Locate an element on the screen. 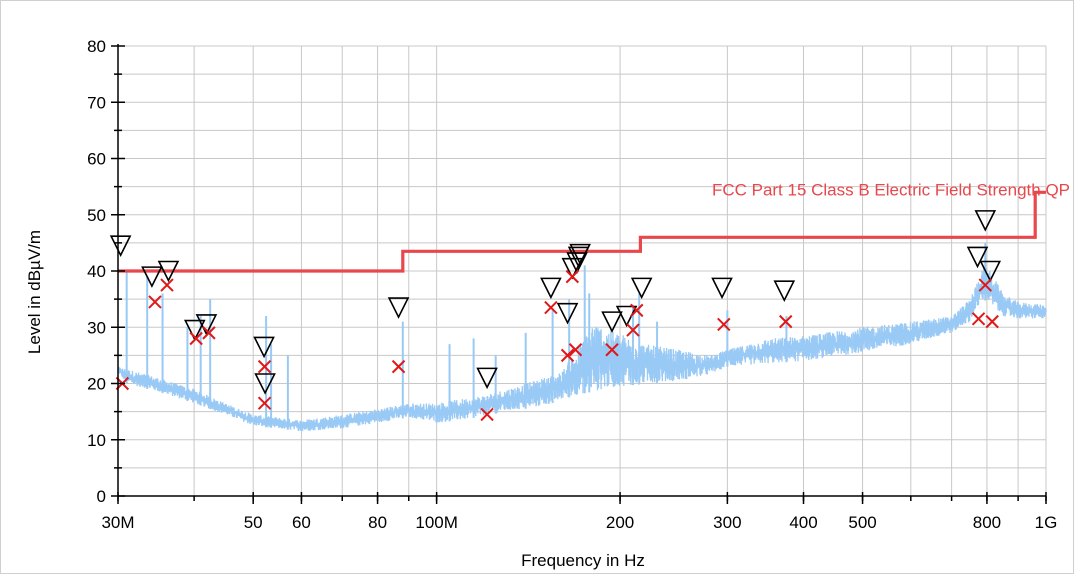 The width and height of the screenshot is (1074, 579). y-tick-label: 60 is located at coordinates (96, 159).